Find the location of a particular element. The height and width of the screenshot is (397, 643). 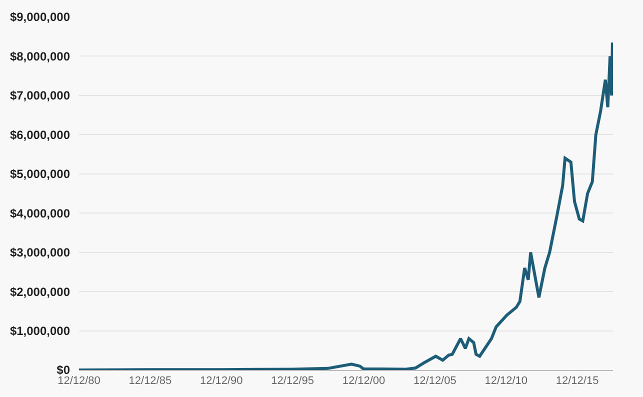

y-tick-label: $6,000,000 is located at coordinates (40, 135).